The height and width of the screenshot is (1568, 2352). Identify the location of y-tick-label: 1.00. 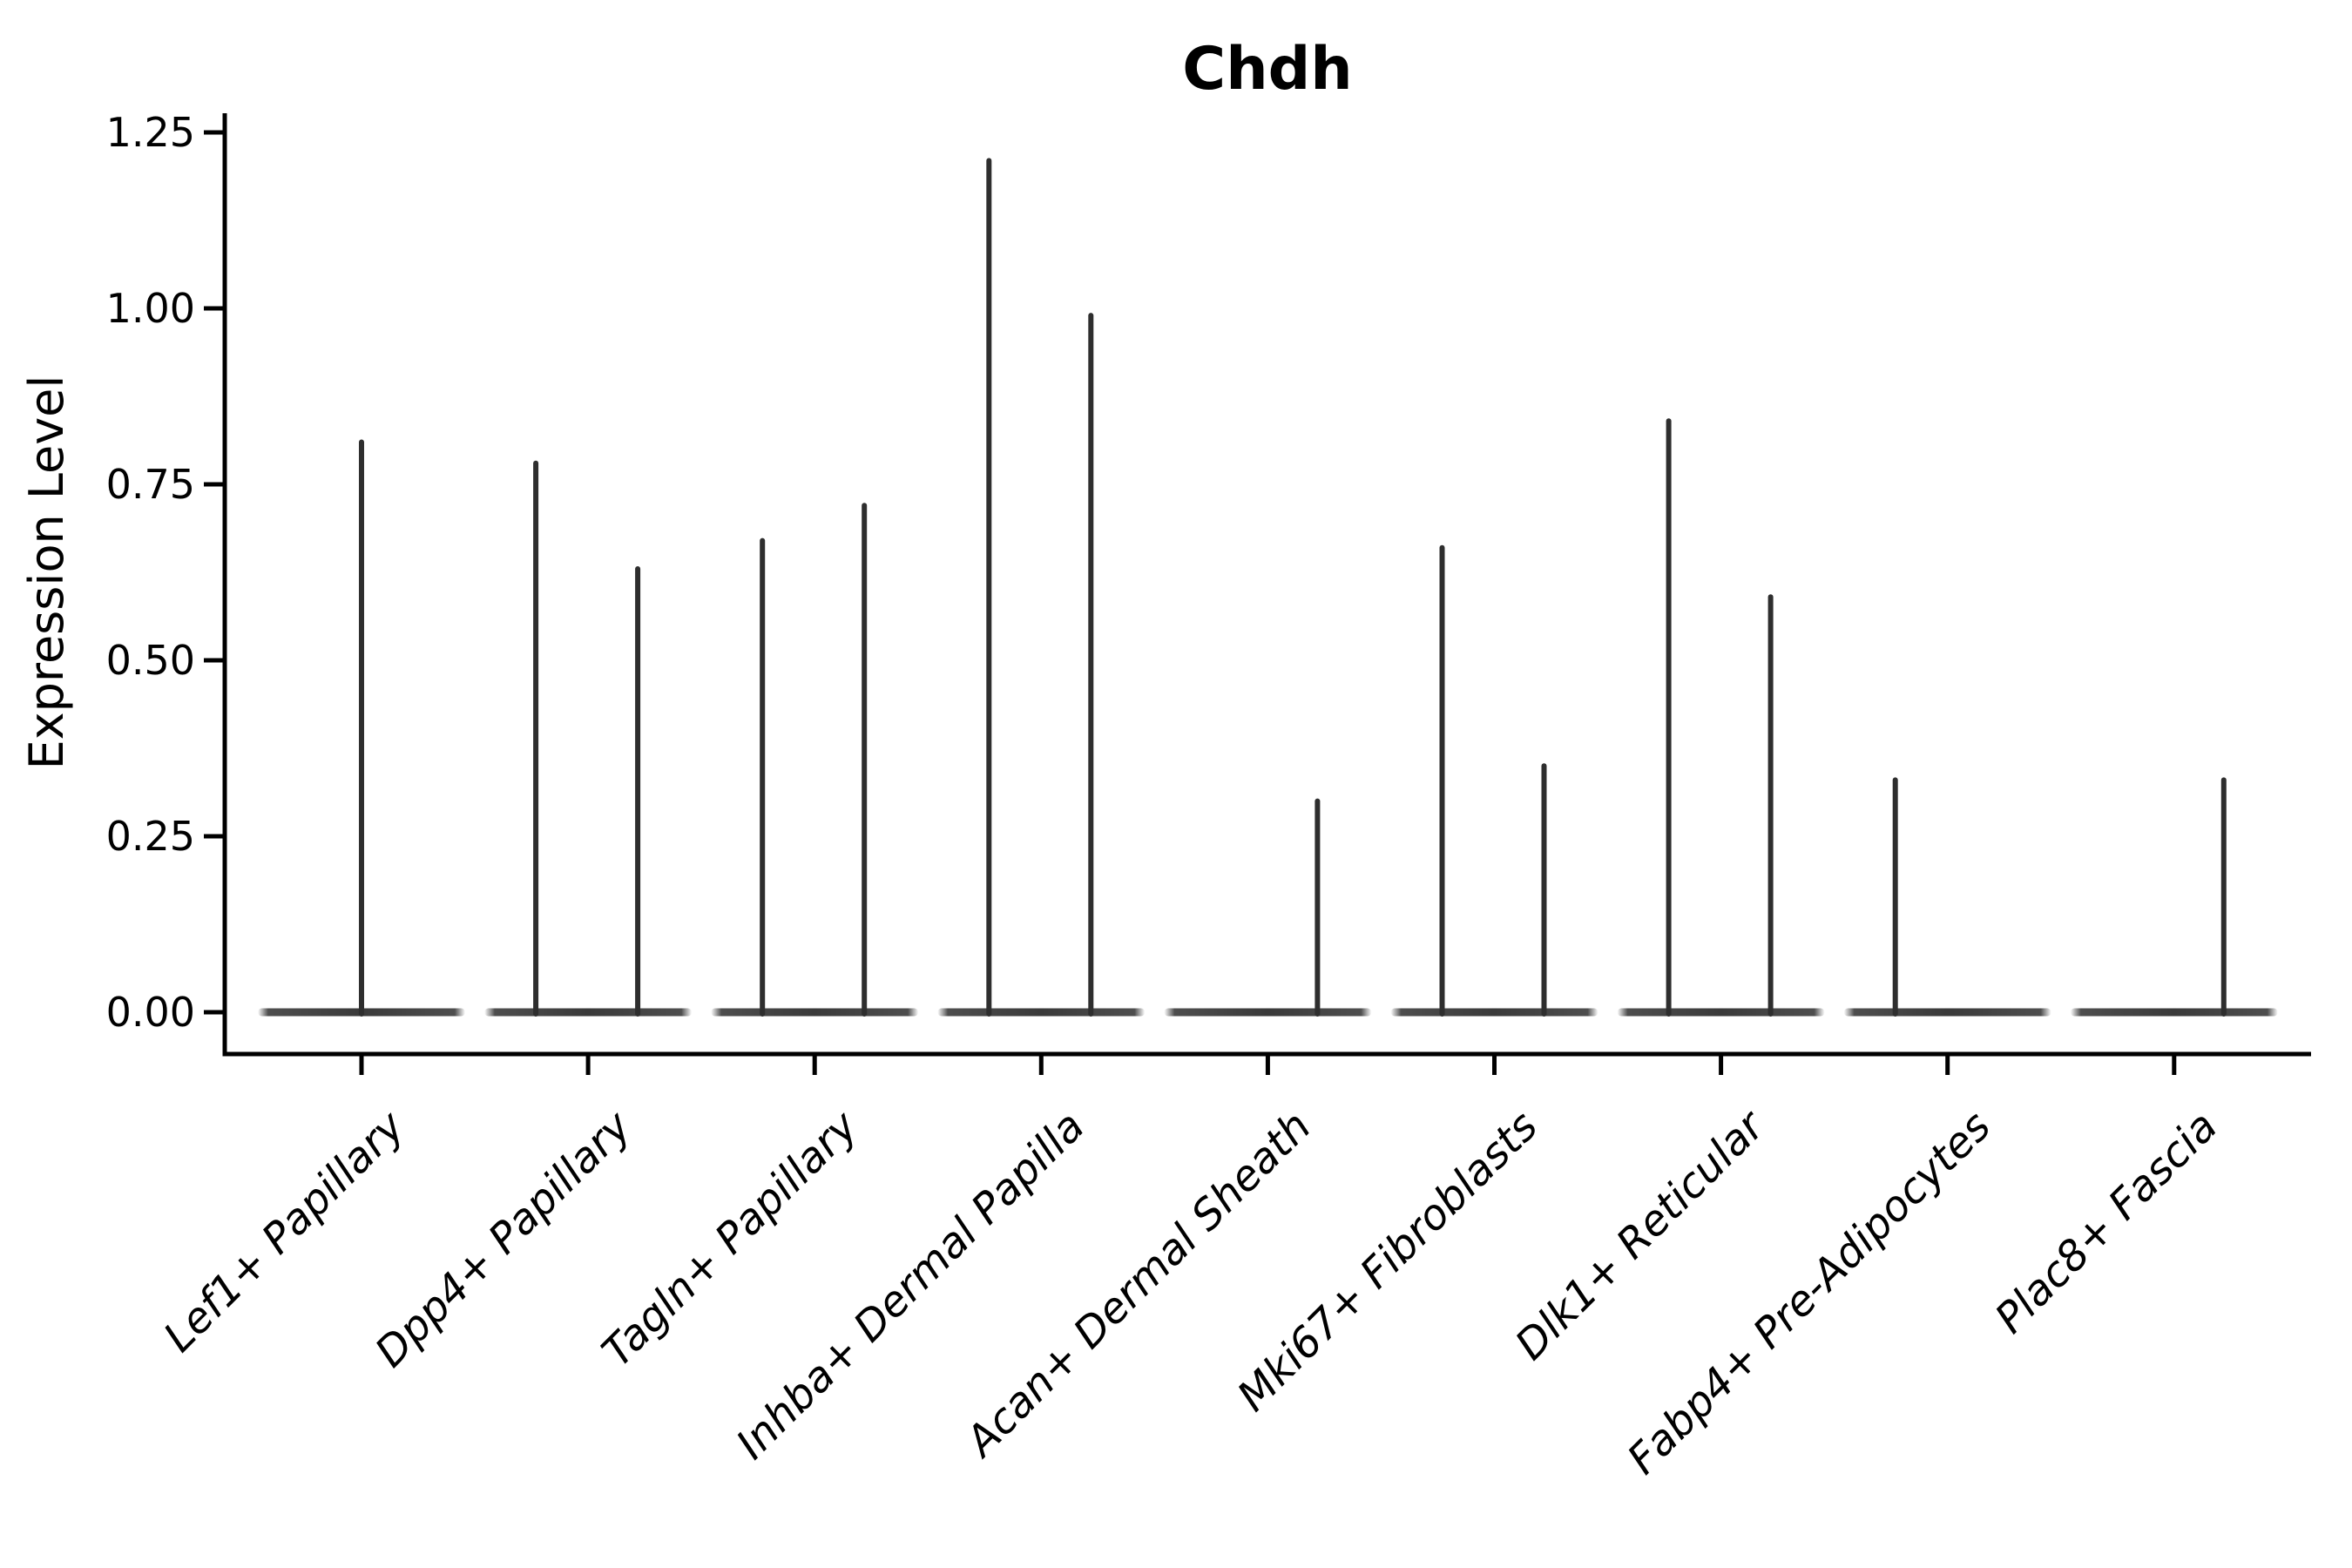
(150, 308).